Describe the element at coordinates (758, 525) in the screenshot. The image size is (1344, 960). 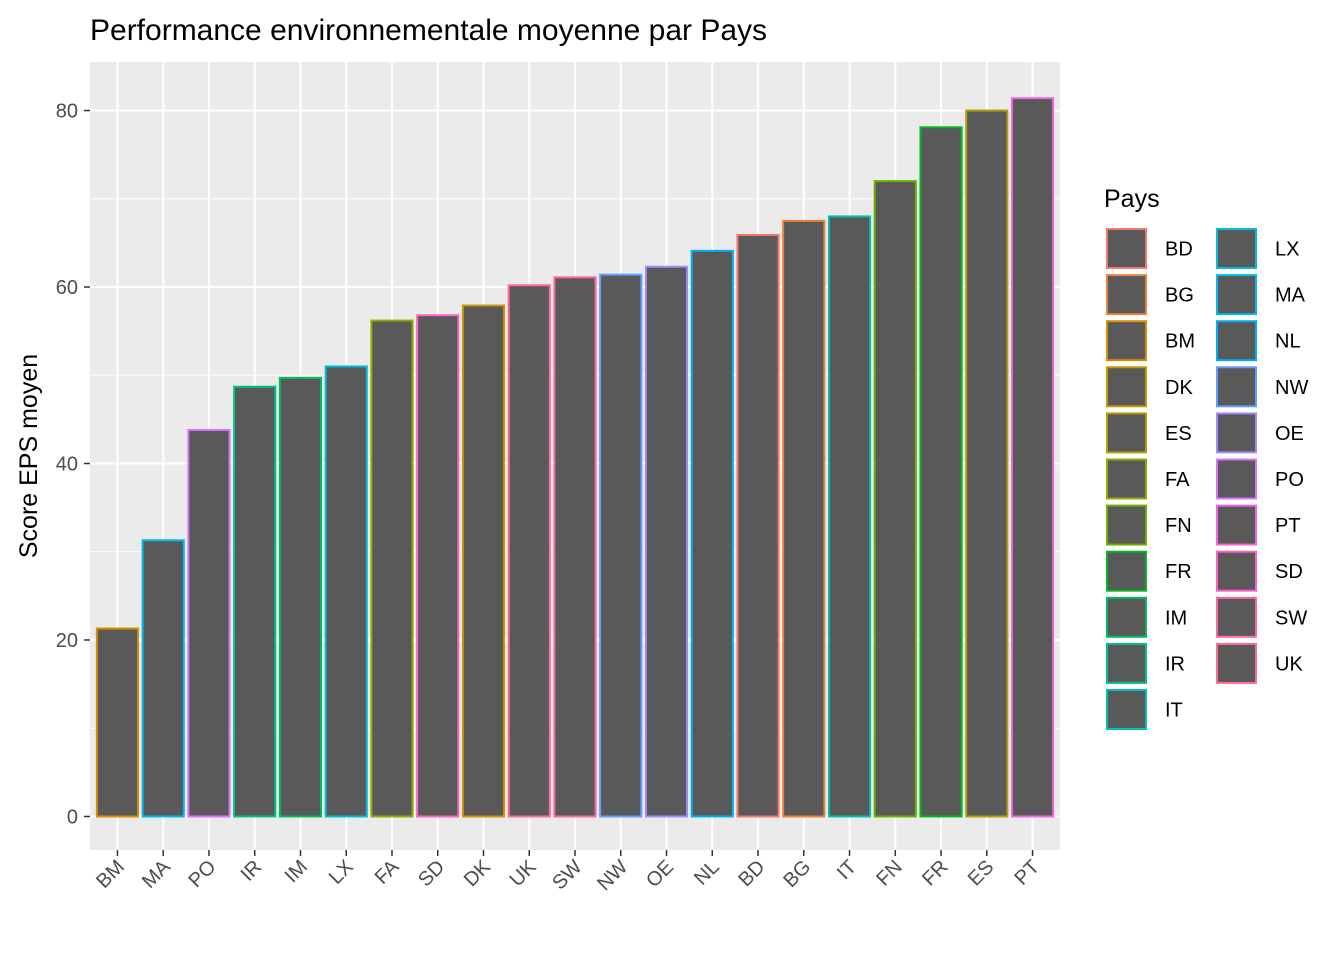
I see `bar-bd` at that location.